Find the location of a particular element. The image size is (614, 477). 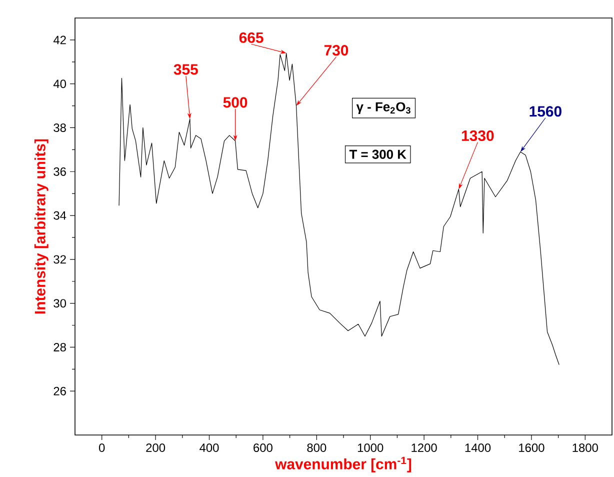

y-tick-label: 26 is located at coordinates (60, 391).